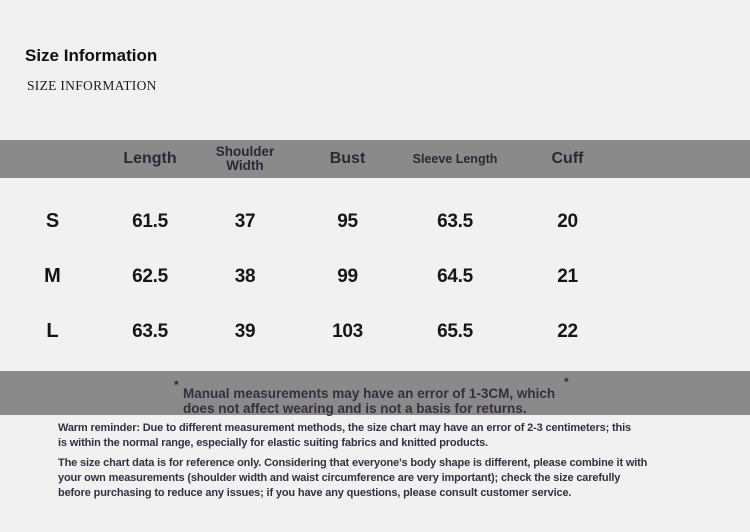 The height and width of the screenshot is (532, 750). Describe the element at coordinates (567, 276) in the screenshot. I see `cuff-cell: 21` at that location.